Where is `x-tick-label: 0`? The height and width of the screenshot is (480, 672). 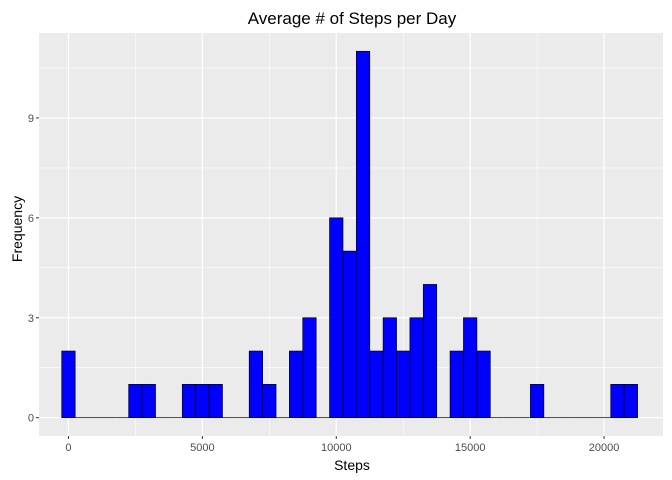
x-tick-label: 0 is located at coordinates (68, 448).